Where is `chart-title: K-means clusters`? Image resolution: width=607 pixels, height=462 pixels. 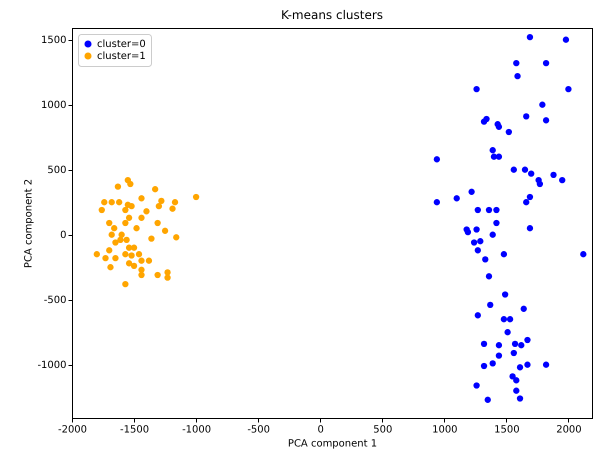 chart-title: K-means clusters is located at coordinates (332, 15).